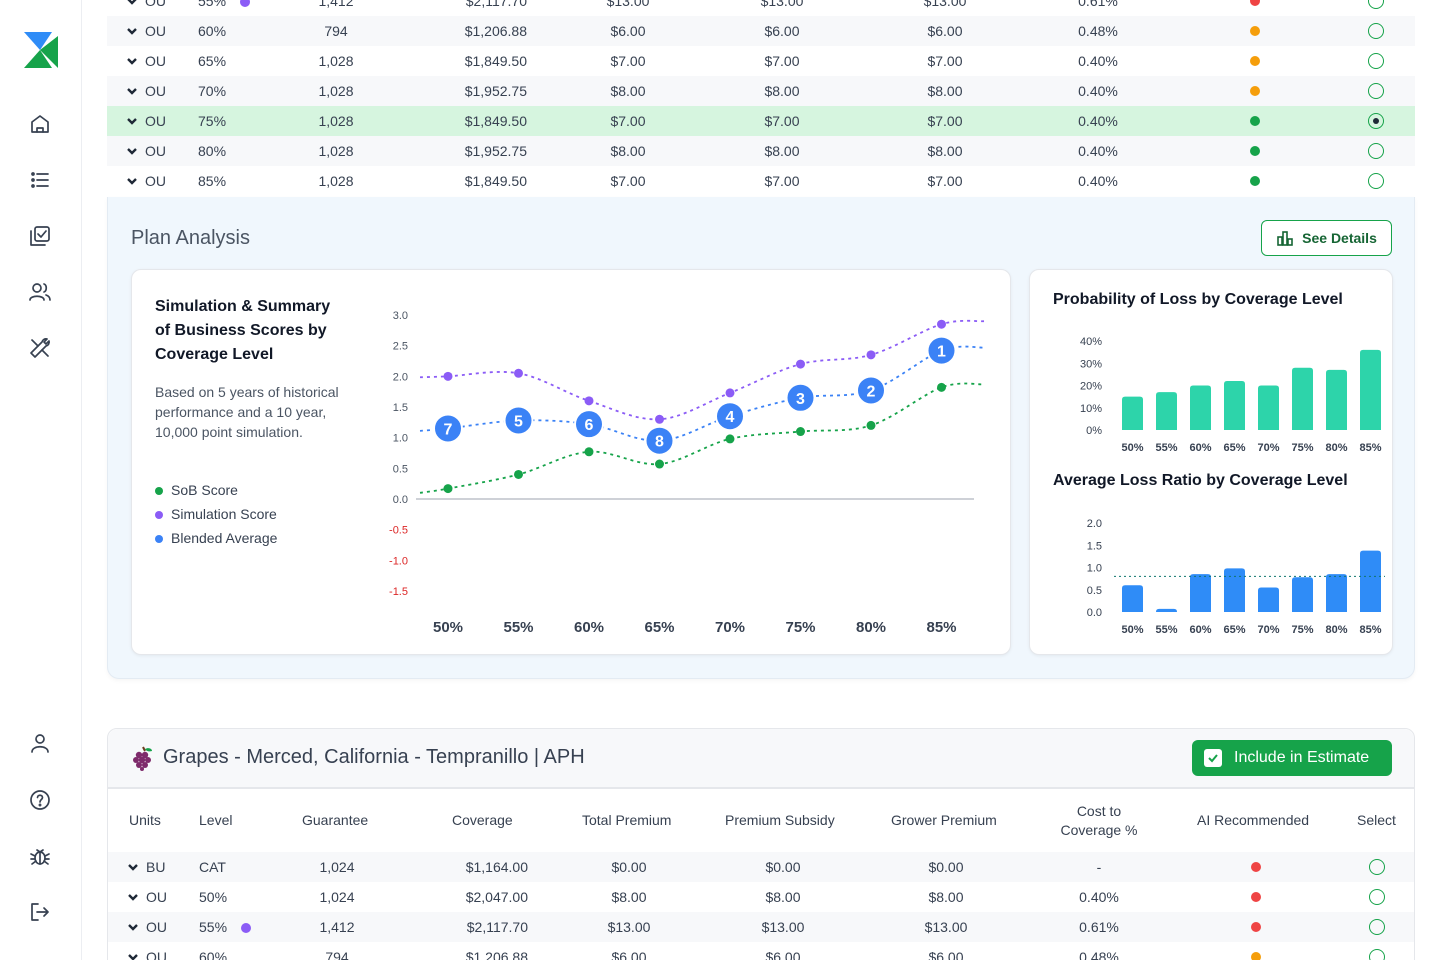 This screenshot has height=960, width=1440. I want to click on see-details-button: See Details, so click(1326, 238).